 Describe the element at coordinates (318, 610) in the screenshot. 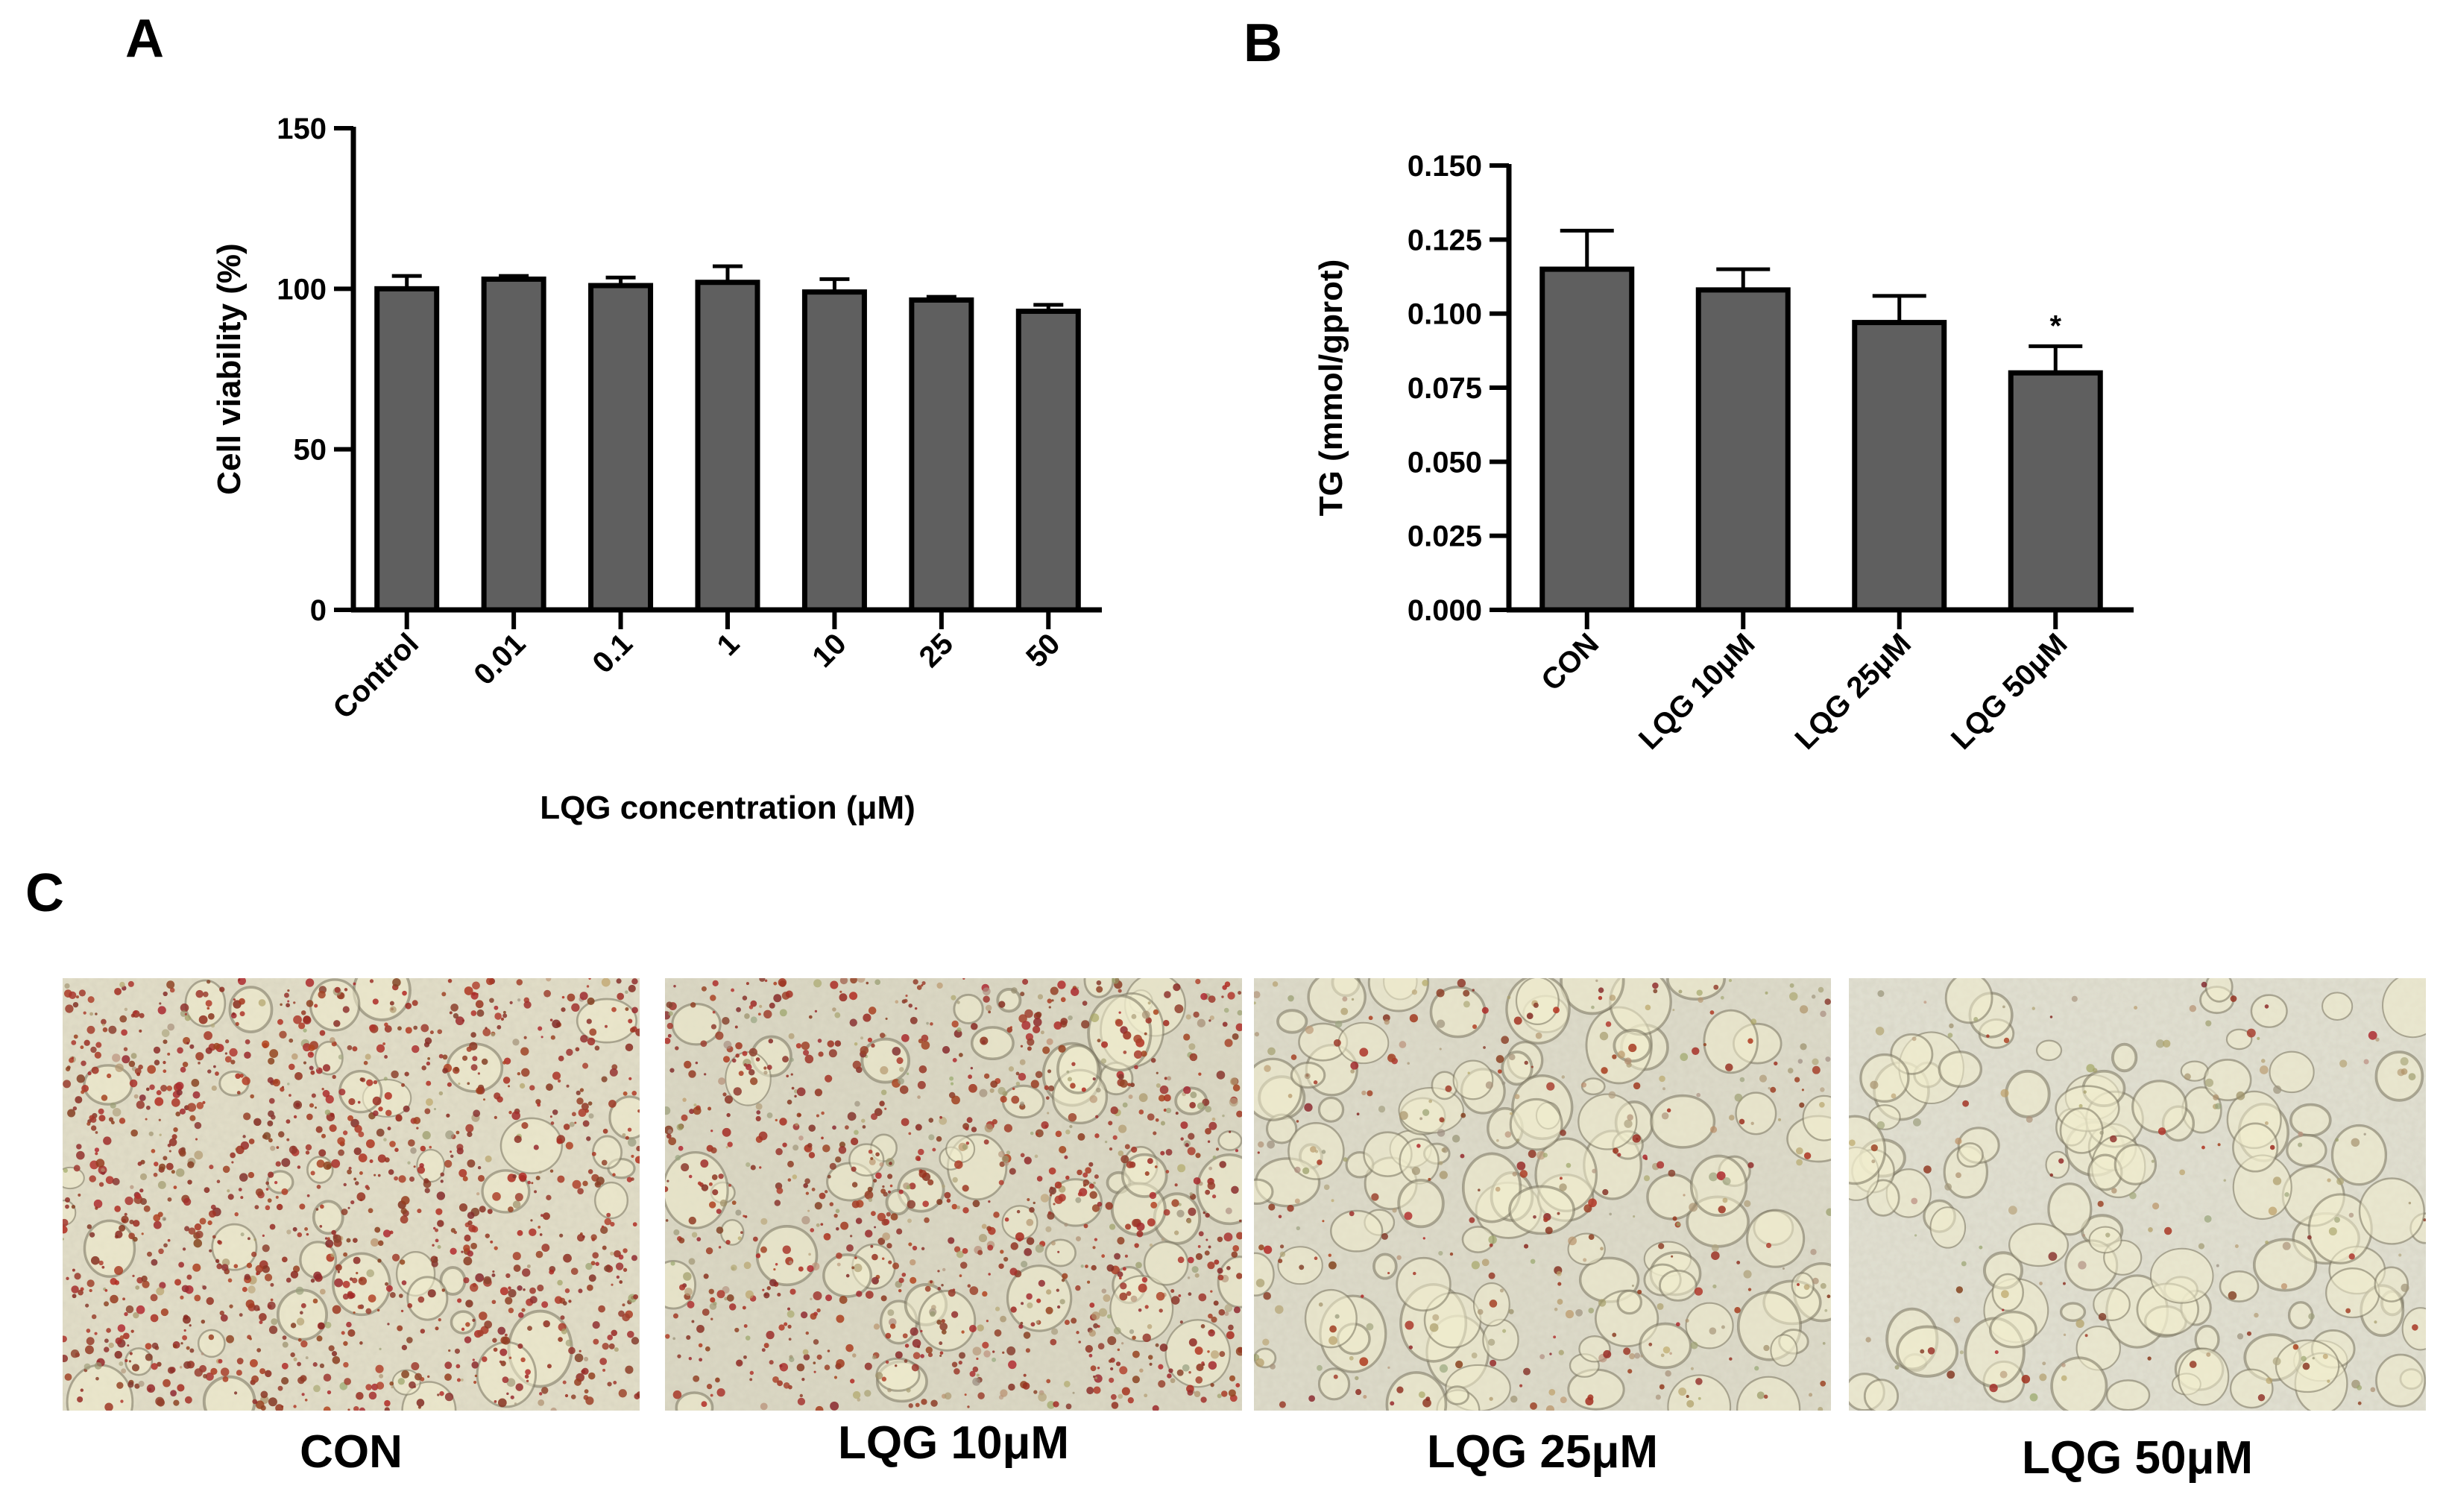

I see `y-tick-label: 0` at that location.